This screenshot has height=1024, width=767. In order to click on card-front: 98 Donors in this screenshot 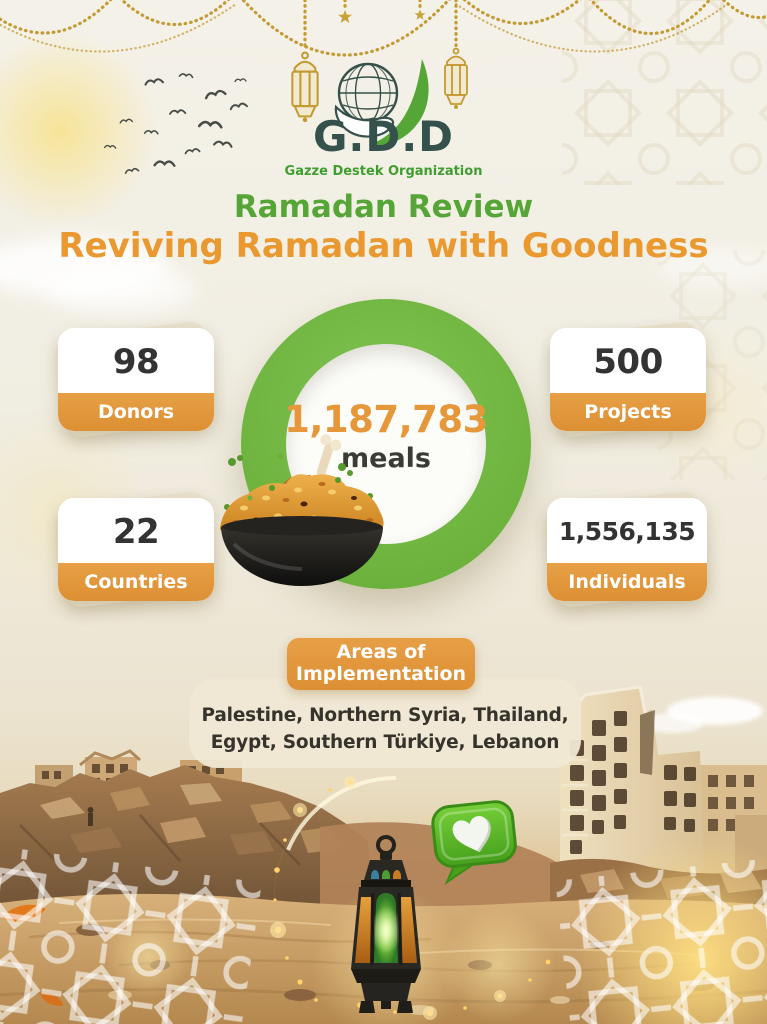, I will do `click(136, 379)`.